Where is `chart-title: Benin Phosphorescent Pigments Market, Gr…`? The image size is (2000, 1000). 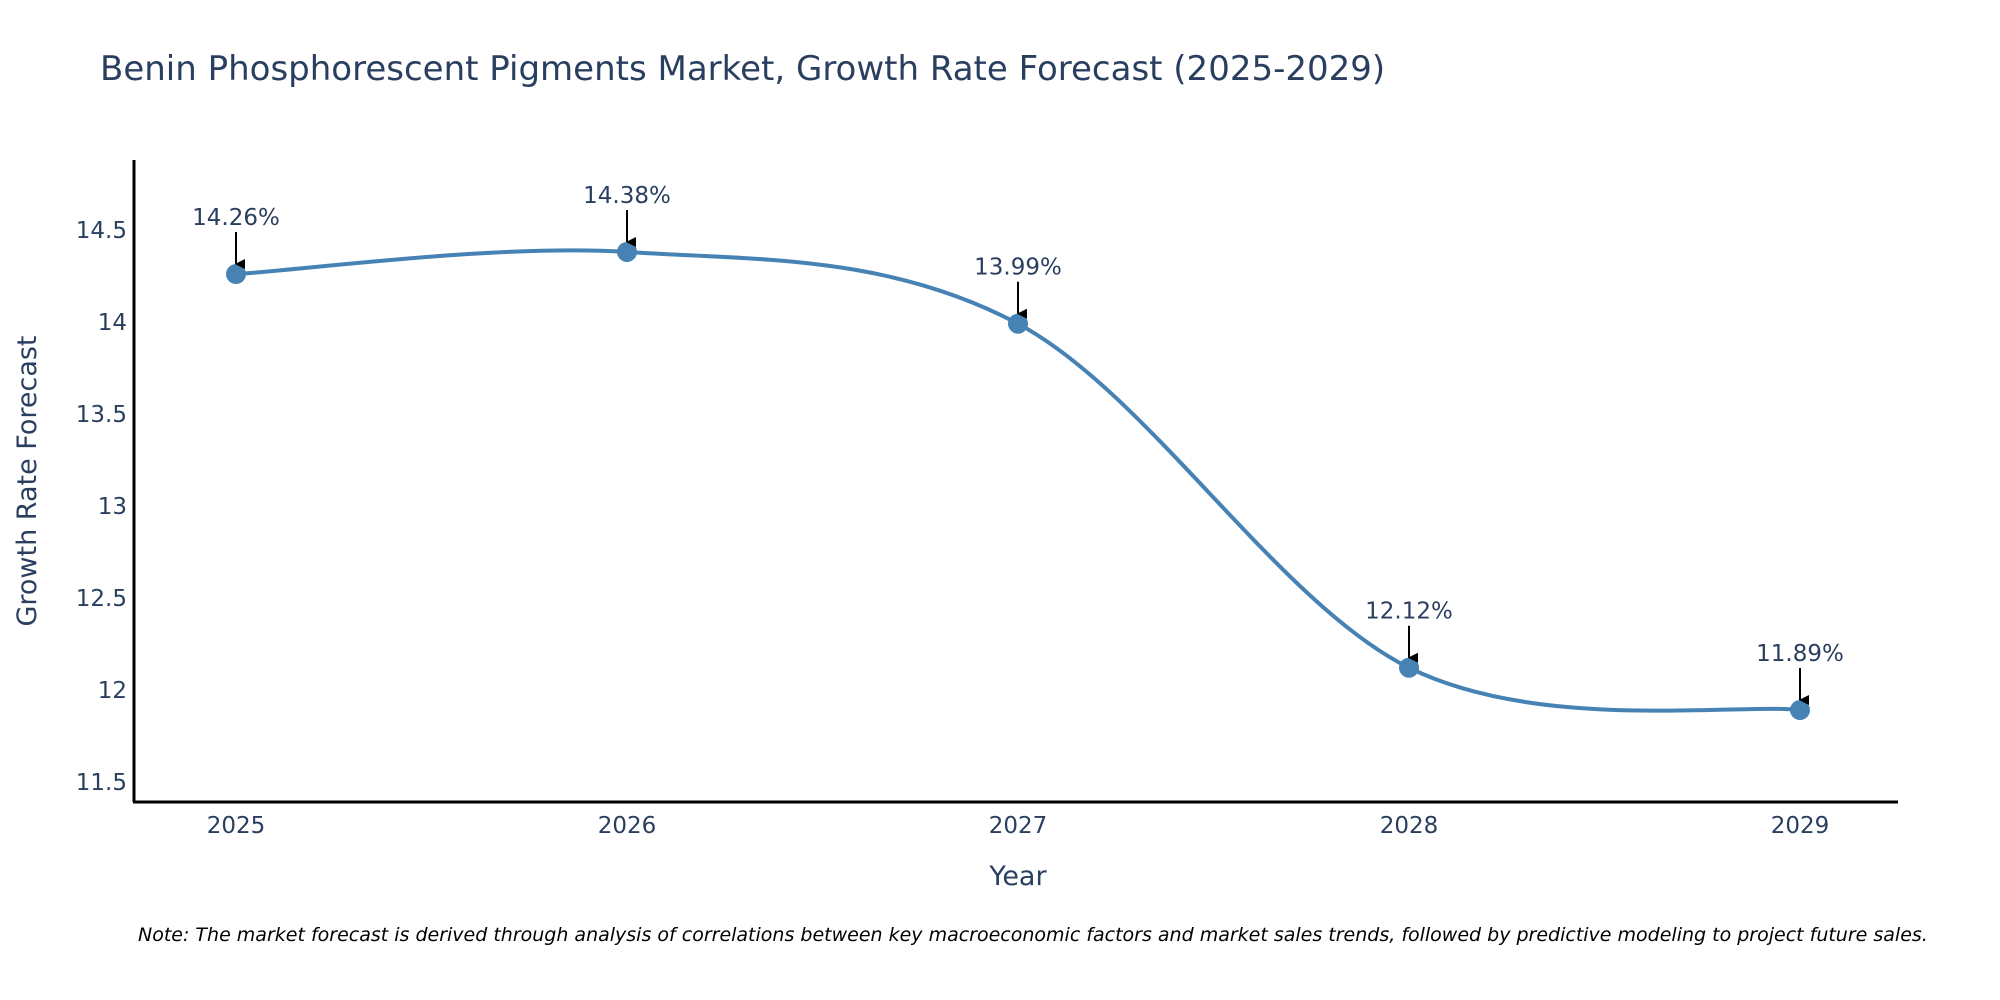
chart-title: Benin Phosphorescent Pigments Market, Gr… is located at coordinates (742, 69).